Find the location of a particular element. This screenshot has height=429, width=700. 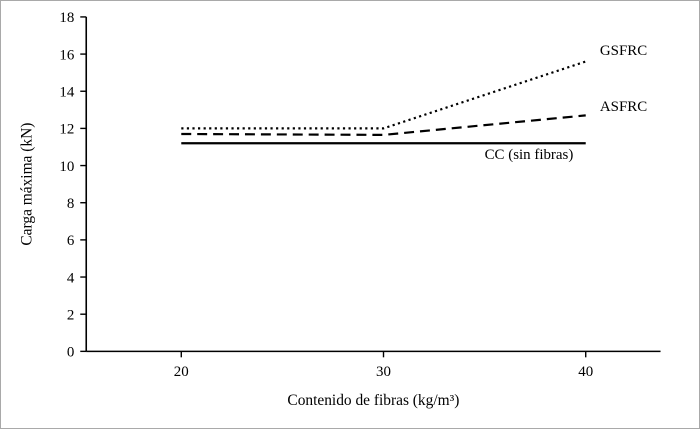

series-line-asfrc is located at coordinates (383, 125).